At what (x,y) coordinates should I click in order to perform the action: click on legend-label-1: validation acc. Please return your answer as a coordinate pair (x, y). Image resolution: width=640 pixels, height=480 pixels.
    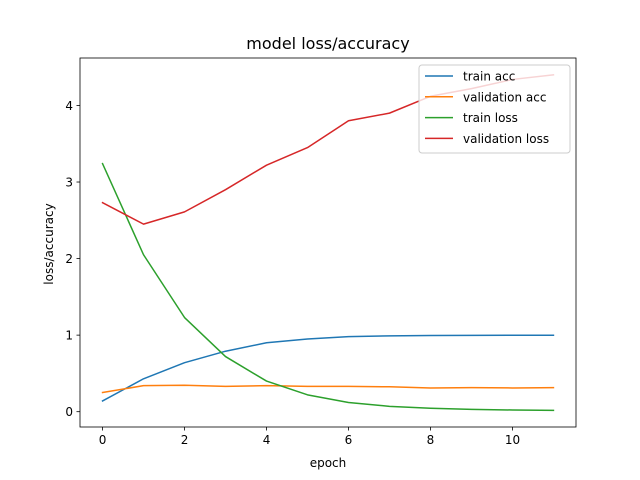
    Looking at the image, I should click on (504, 97).